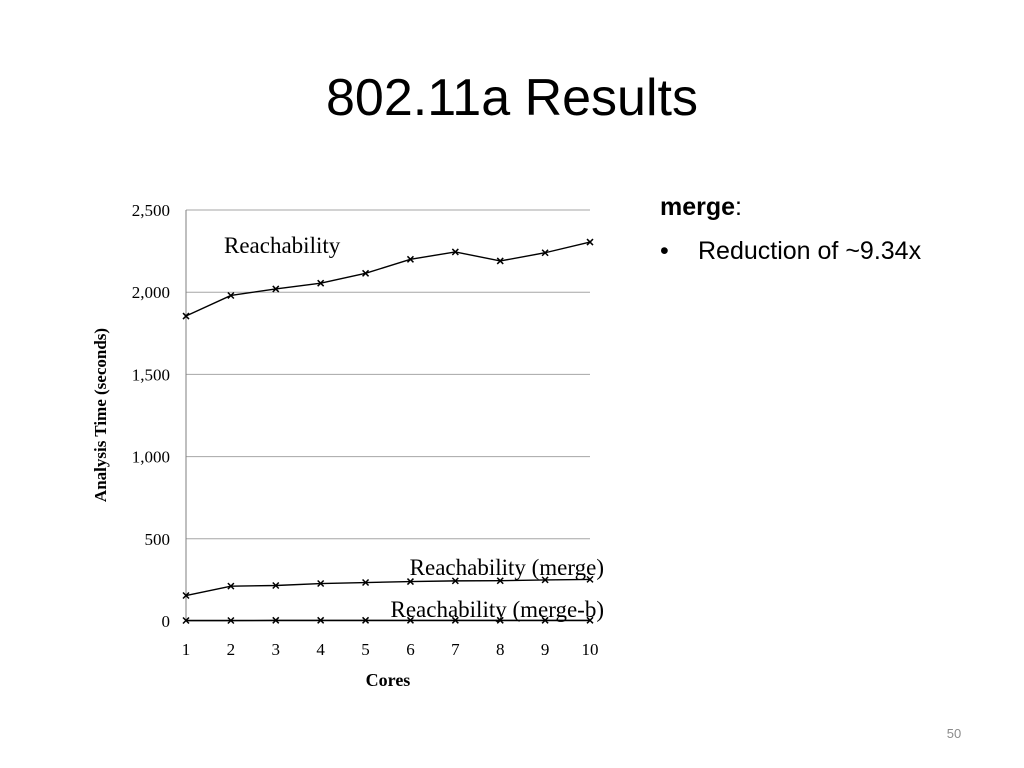 The height and width of the screenshot is (768, 1024). What do you see at coordinates (320, 649) in the screenshot?
I see `x-tick-label: 4` at bounding box center [320, 649].